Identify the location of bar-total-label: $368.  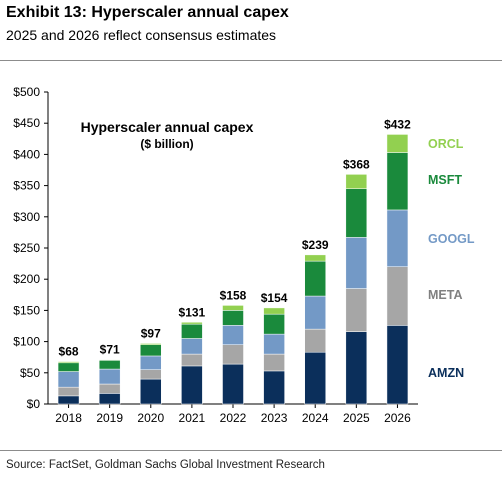
(356, 164).